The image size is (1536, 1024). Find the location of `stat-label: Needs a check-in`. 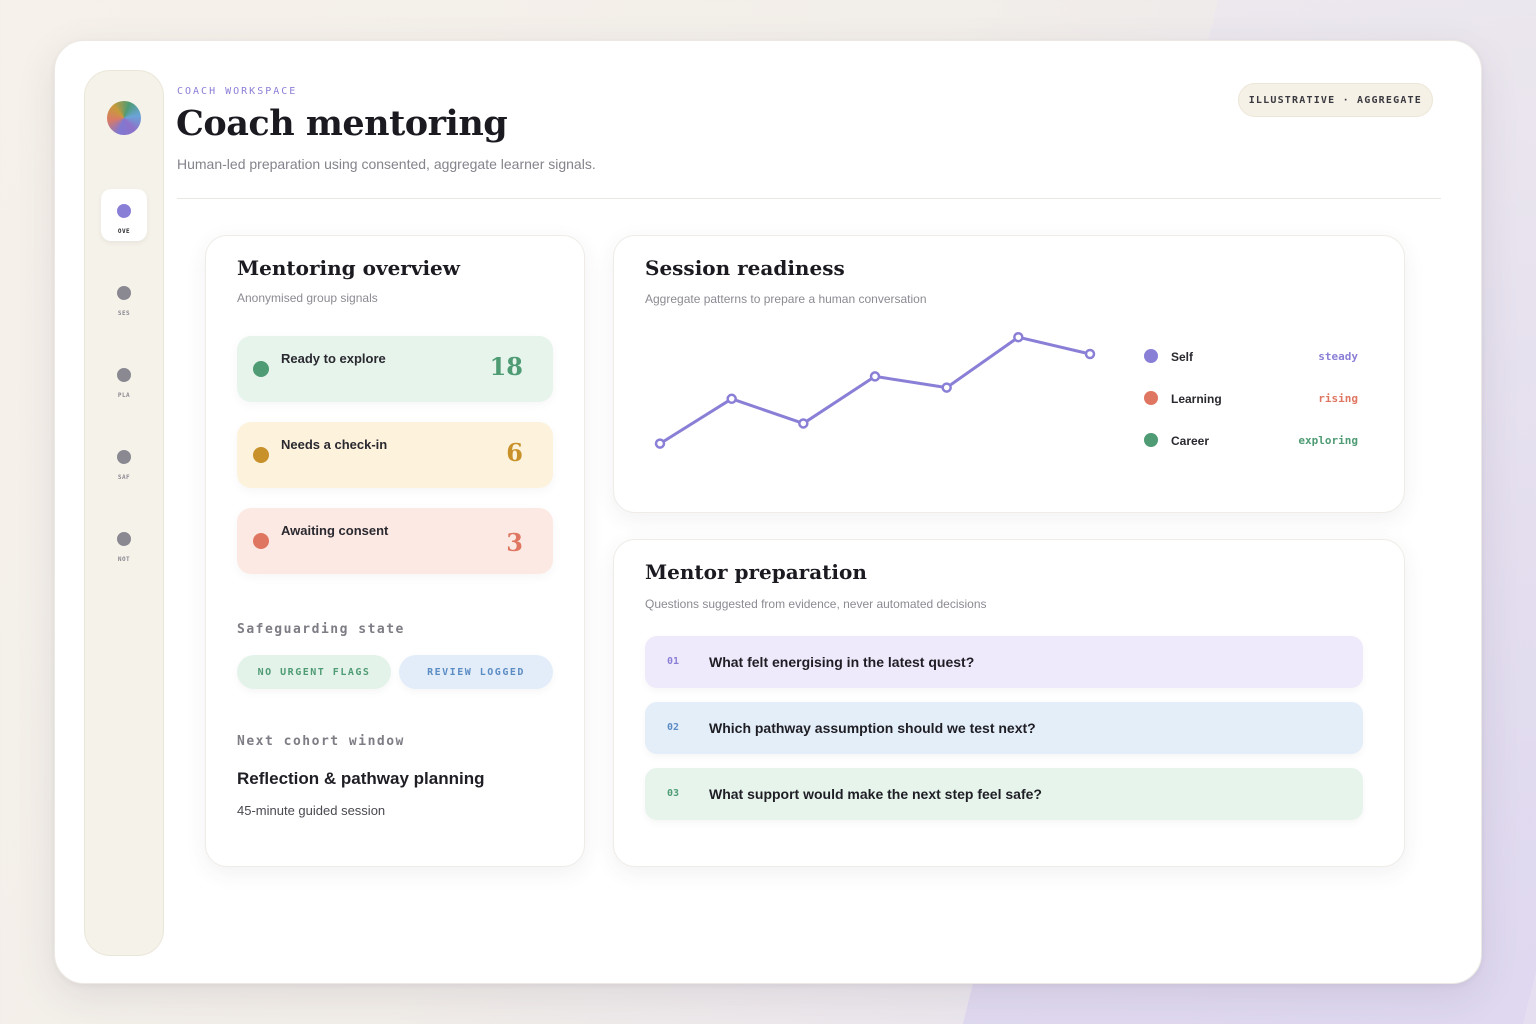

stat-label: Needs a check-in is located at coordinates (334, 444).